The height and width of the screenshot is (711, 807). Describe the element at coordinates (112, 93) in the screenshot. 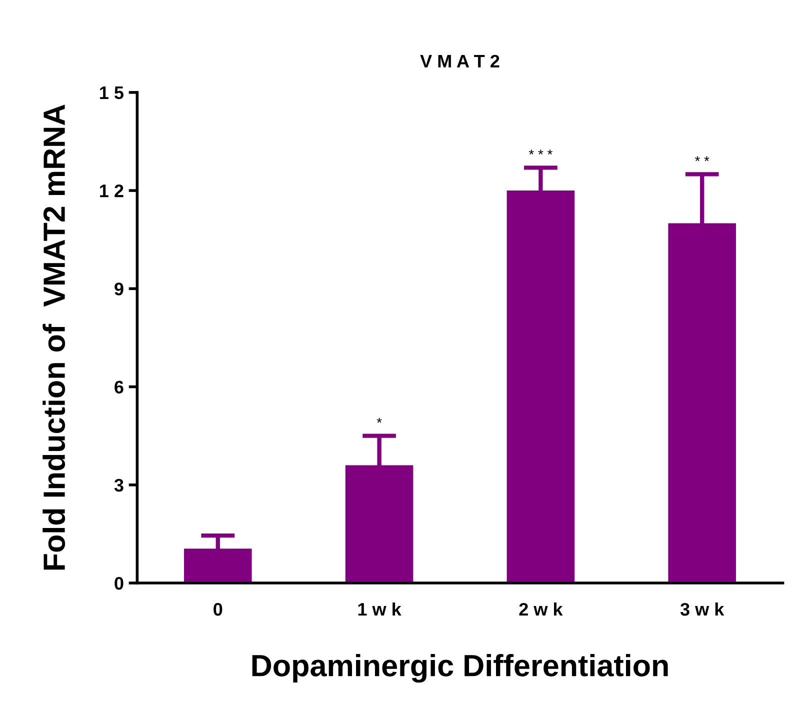

I see `y-tick-label: 1 5` at that location.